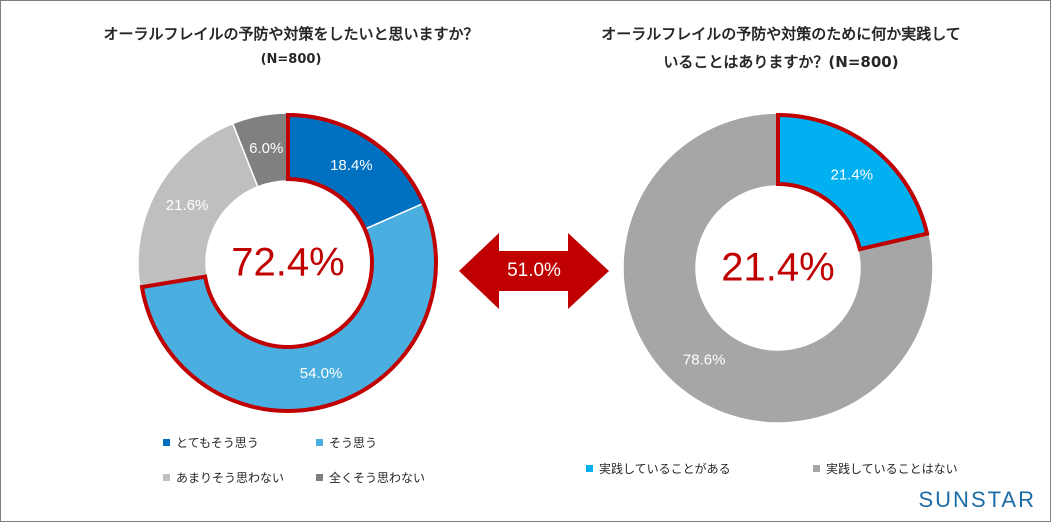  Describe the element at coordinates (977, 499) in the screenshot. I see `sunstar-logo: SUNSTAR` at that location.